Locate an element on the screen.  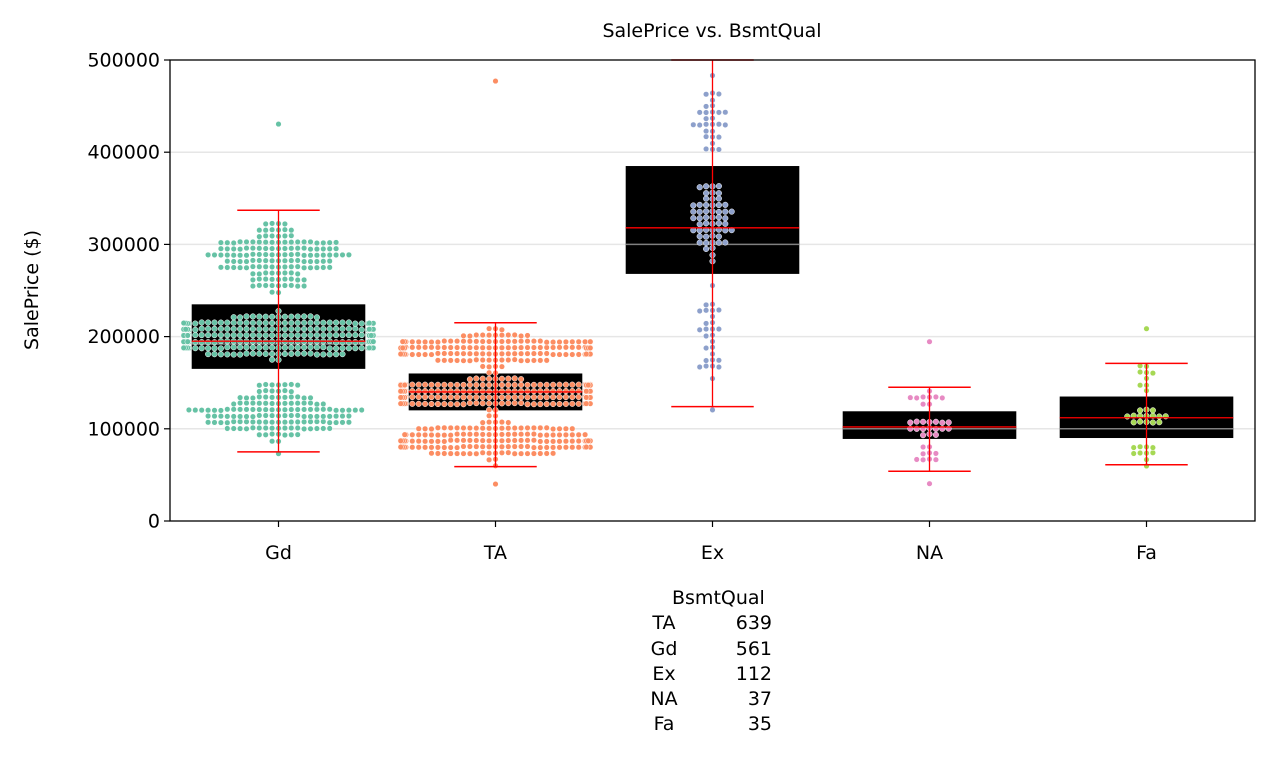
y-tick-label: 500000 is located at coordinates (123, 61).